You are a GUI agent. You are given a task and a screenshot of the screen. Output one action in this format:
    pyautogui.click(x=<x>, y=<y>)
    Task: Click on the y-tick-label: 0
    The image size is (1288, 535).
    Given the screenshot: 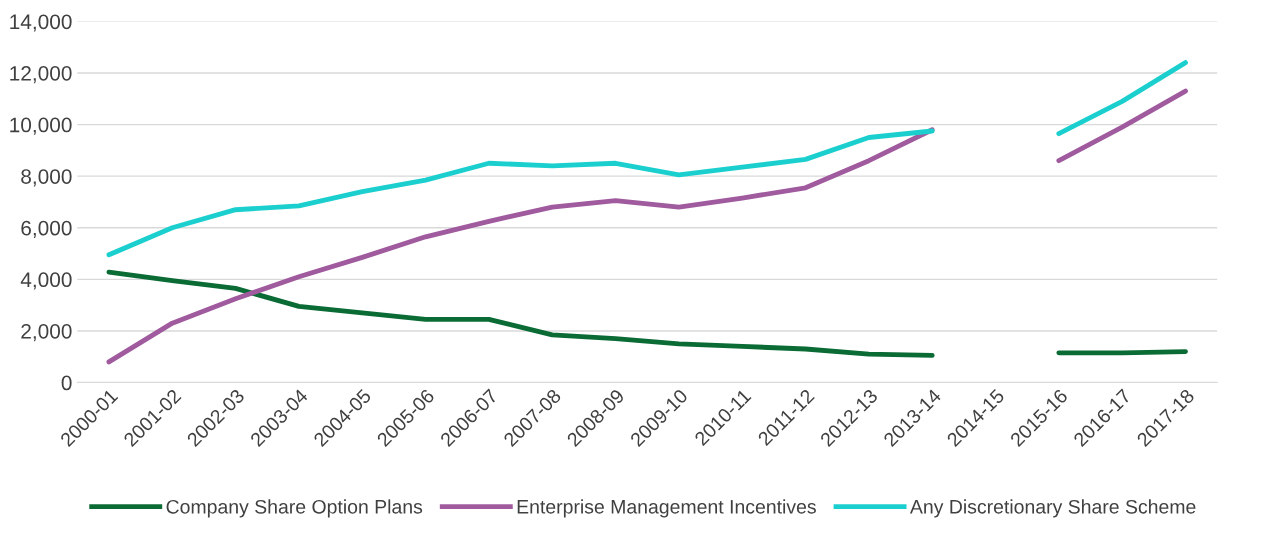 What is the action you would take?
    pyautogui.click(x=66, y=383)
    